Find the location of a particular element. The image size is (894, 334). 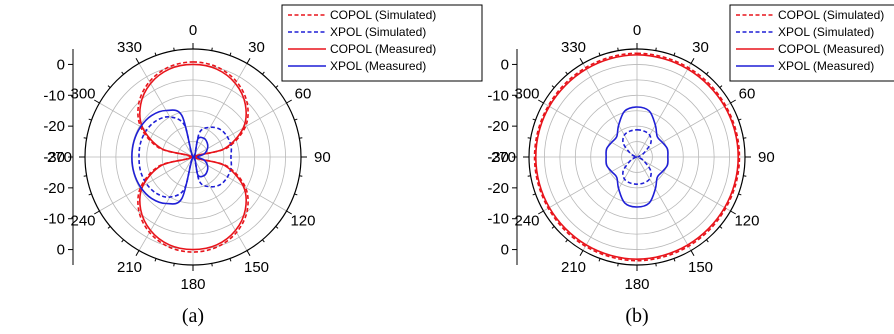

angle-tick-label: 120 is located at coordinates (746, 221).